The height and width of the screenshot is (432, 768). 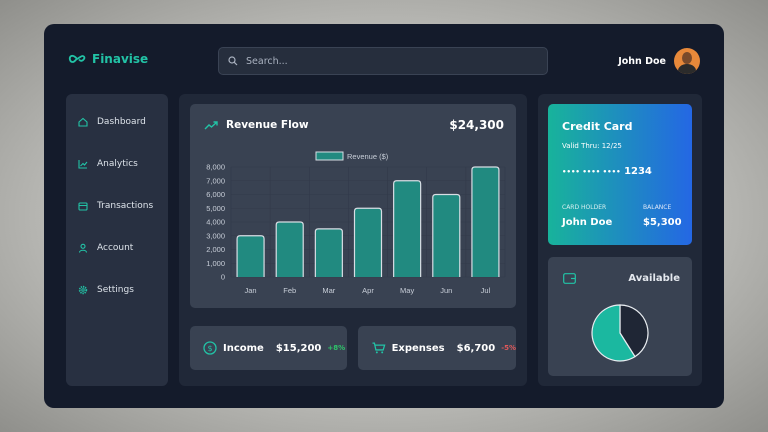 What do you see at coordinates (379, 348) in the screenshot?
I see `cart-icon` at bounding box center [379, 348].